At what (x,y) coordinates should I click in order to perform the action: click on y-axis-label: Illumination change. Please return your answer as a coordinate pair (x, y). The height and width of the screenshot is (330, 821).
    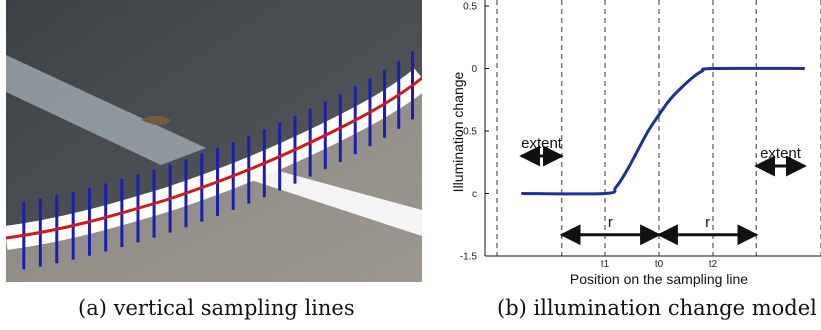
    Looking at the image, I should click on (458, 131).